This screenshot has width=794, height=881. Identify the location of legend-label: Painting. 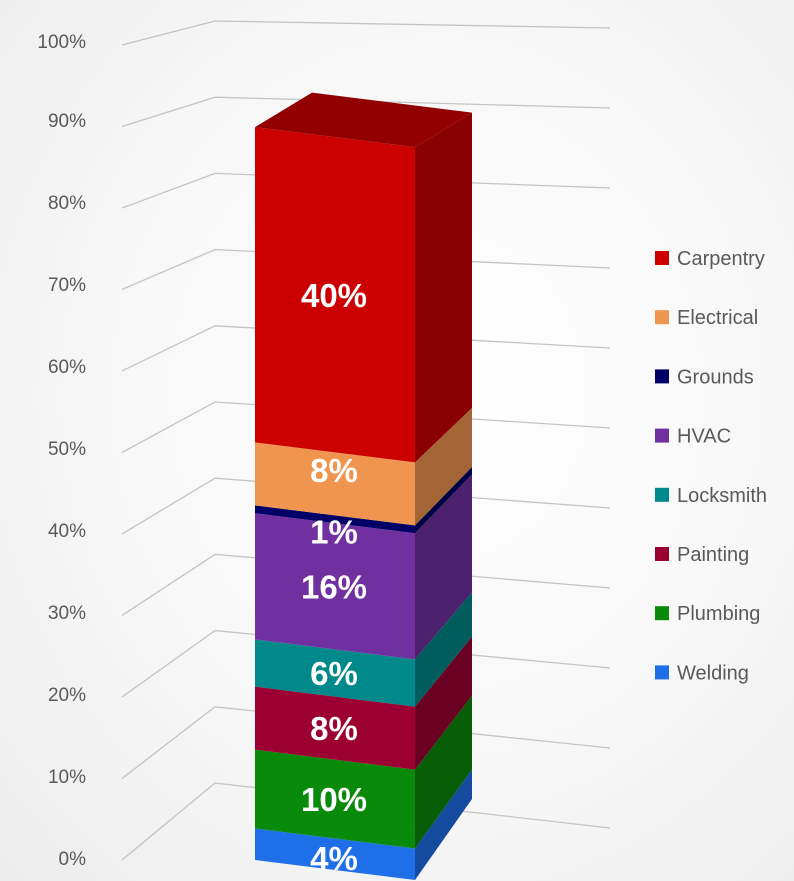
(713, 555).